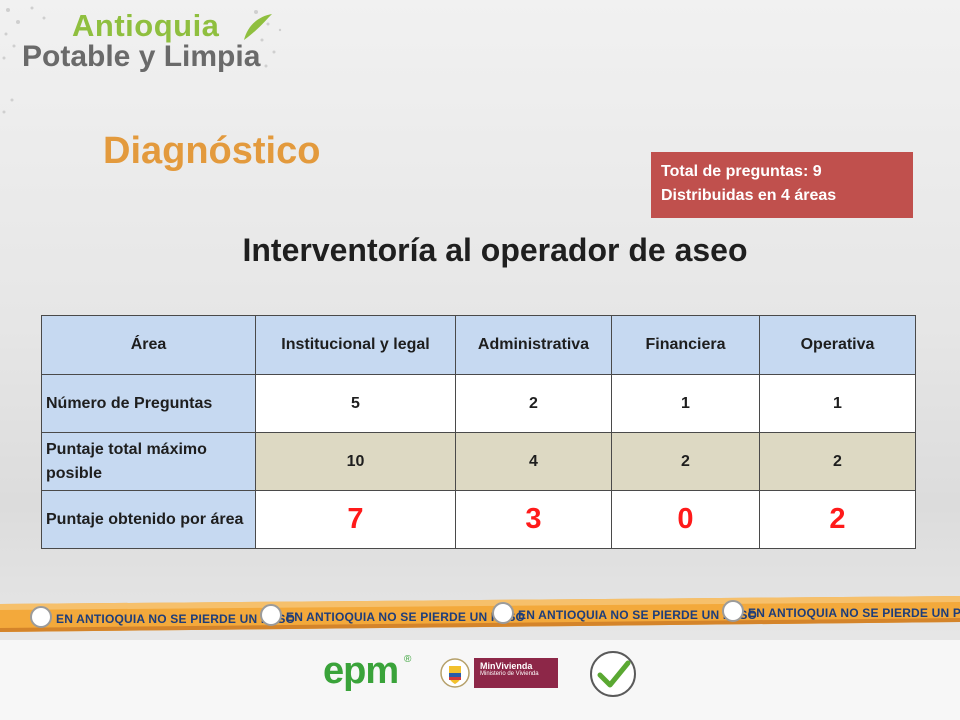 The height and width of the screenshot is (720, 960). I want to click on epm-registered-mark: ®, so click(408, 659).